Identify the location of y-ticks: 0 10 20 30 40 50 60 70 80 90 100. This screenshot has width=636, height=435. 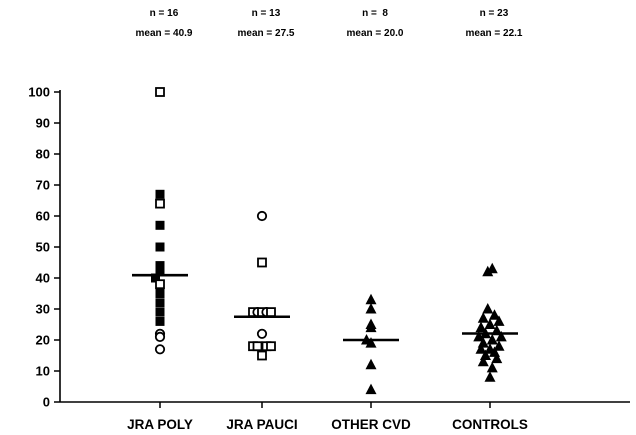
(44, 247).